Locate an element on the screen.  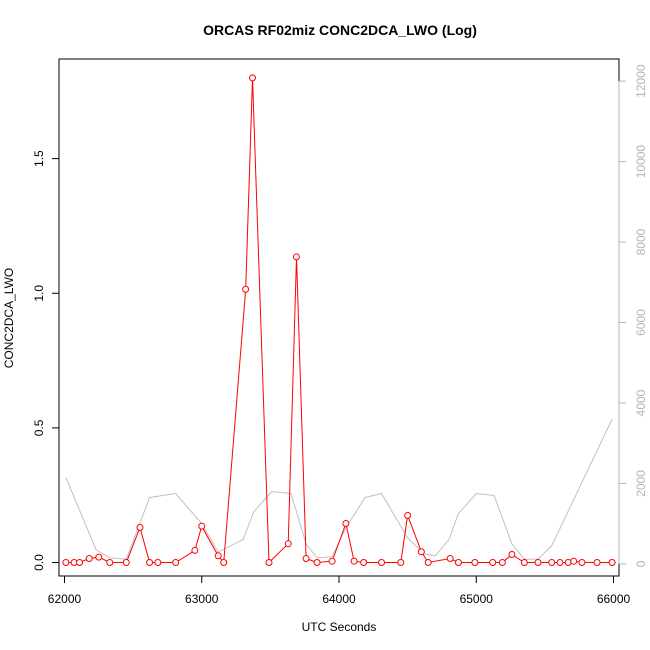
x-tick-label-1: 63000 is located at coordinates (202, 599).